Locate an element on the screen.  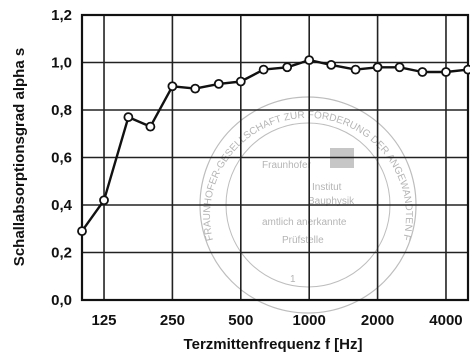
y-tick-labels: 0,0 0,2 0,4 0,6 0,8 1,0 1,2 is located at coordinates (62, 158).